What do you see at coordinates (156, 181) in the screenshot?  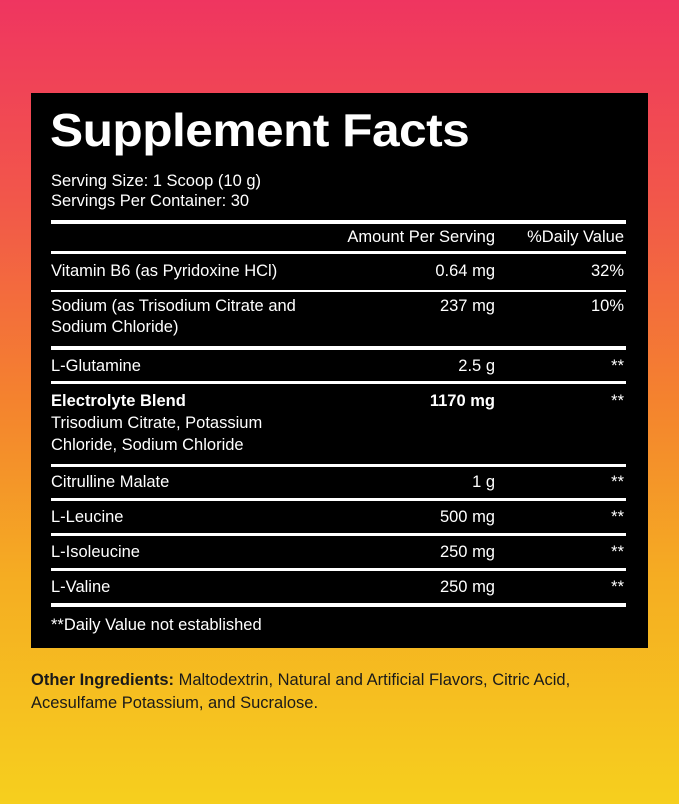 I see `serving-size: Serving Size: 1 Scoop (10 g)` at bounding box center [156, 181].